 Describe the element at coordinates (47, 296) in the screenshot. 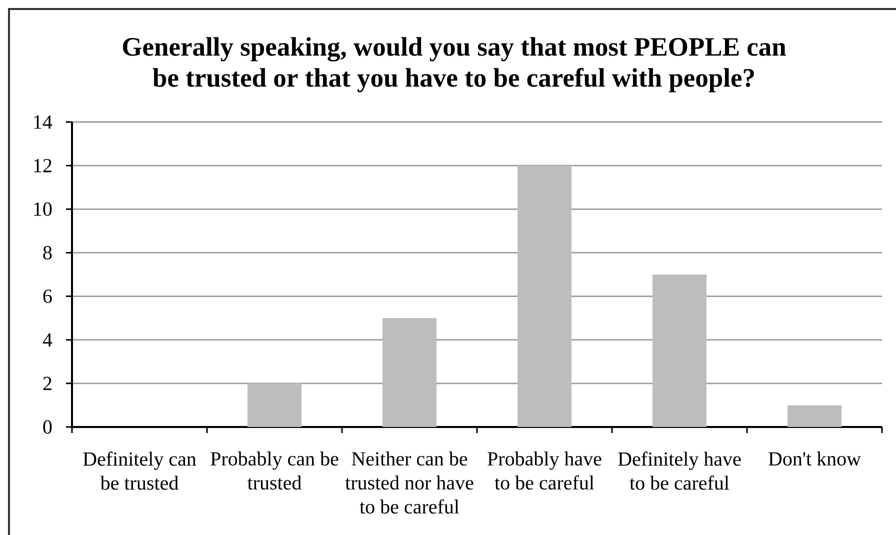

I see `y-tick-label: 6` at that location.